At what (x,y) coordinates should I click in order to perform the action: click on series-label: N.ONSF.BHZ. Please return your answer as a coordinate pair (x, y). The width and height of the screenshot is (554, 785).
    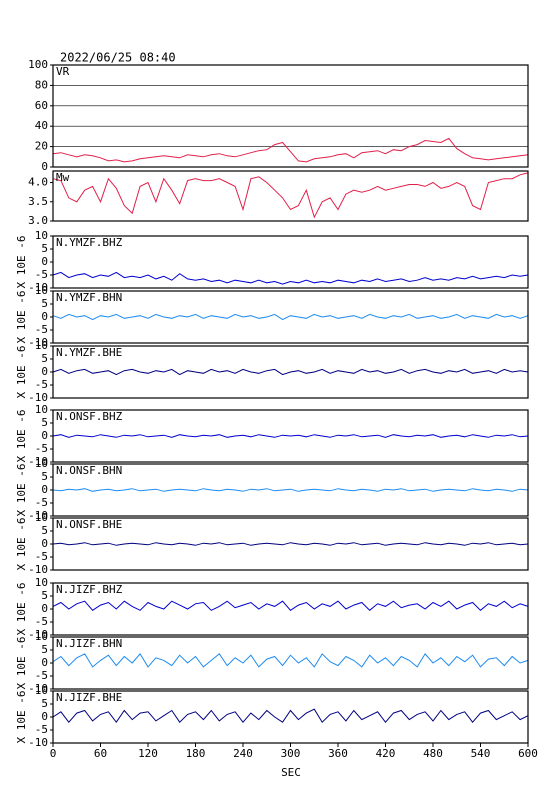
    Looking at the image, I should click on (89, 416).